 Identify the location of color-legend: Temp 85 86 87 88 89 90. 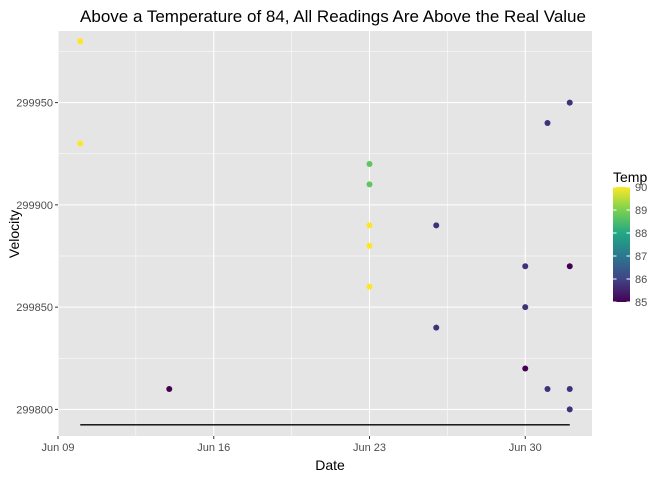
(630, 239).